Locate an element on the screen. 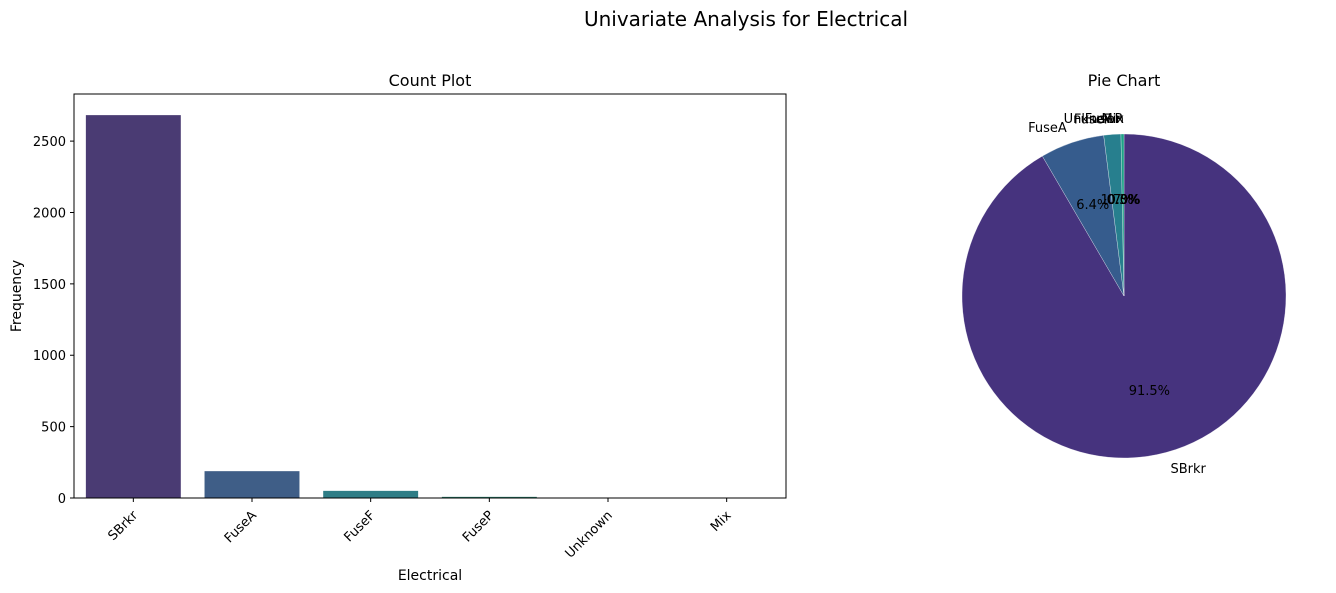 Image resolution: width=1336 pixels, height=593 pixels. pie-percent-fusep: 0.3% is located at coordinates (1123, 200).